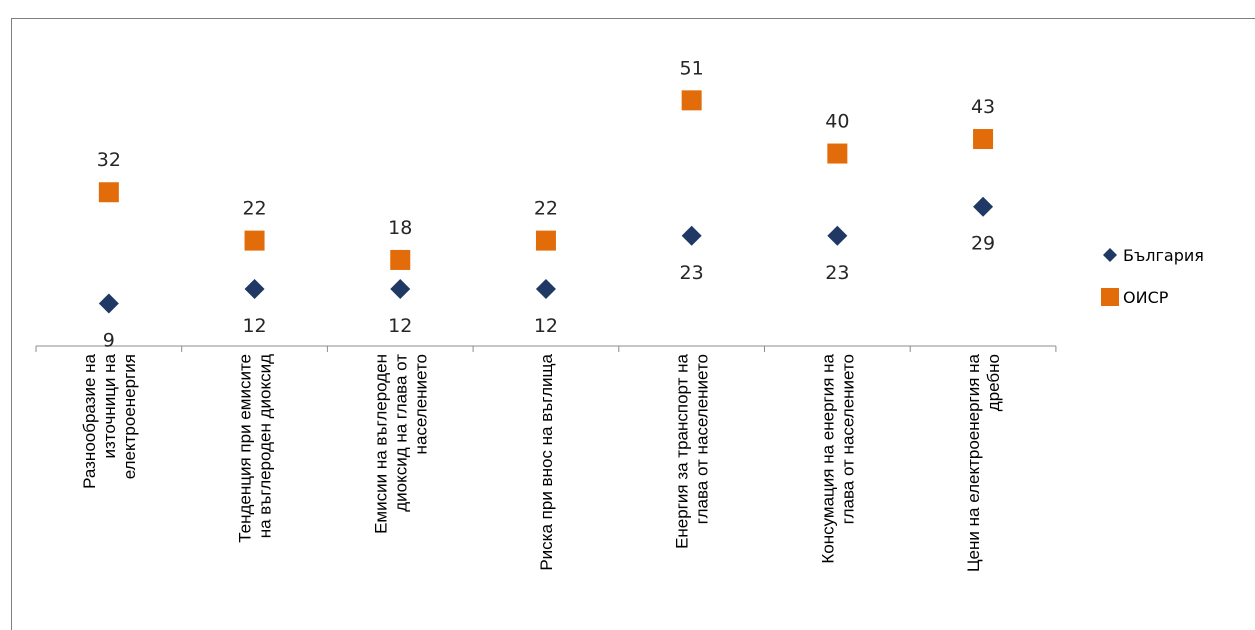 Image resolution: width=1255 pixels, height=630 pixels. What do you see at coordinates (993, 382) in the screenshot?
I see `category-label: дребно` at bounding box center [993, 382].